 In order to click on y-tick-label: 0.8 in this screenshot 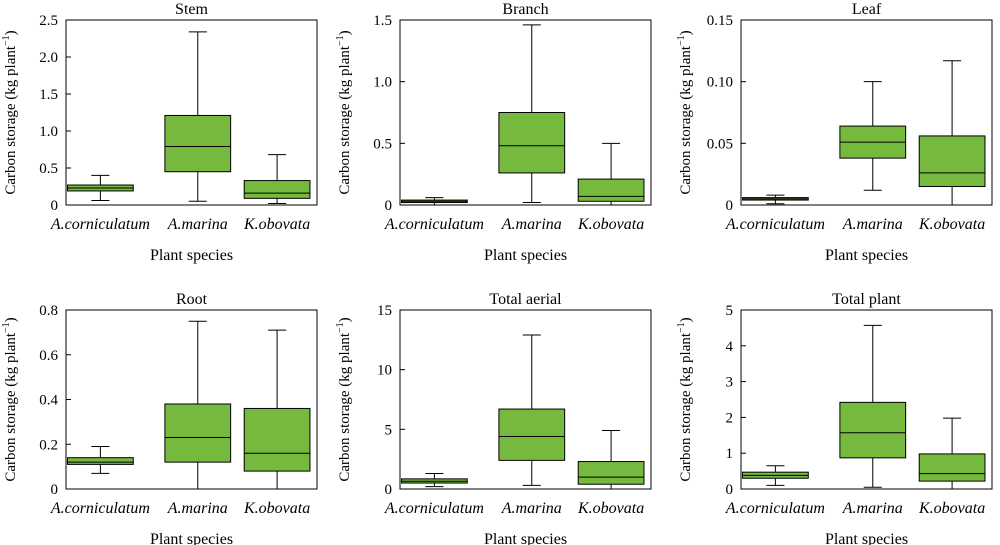, I will do `click(48, 311)`.